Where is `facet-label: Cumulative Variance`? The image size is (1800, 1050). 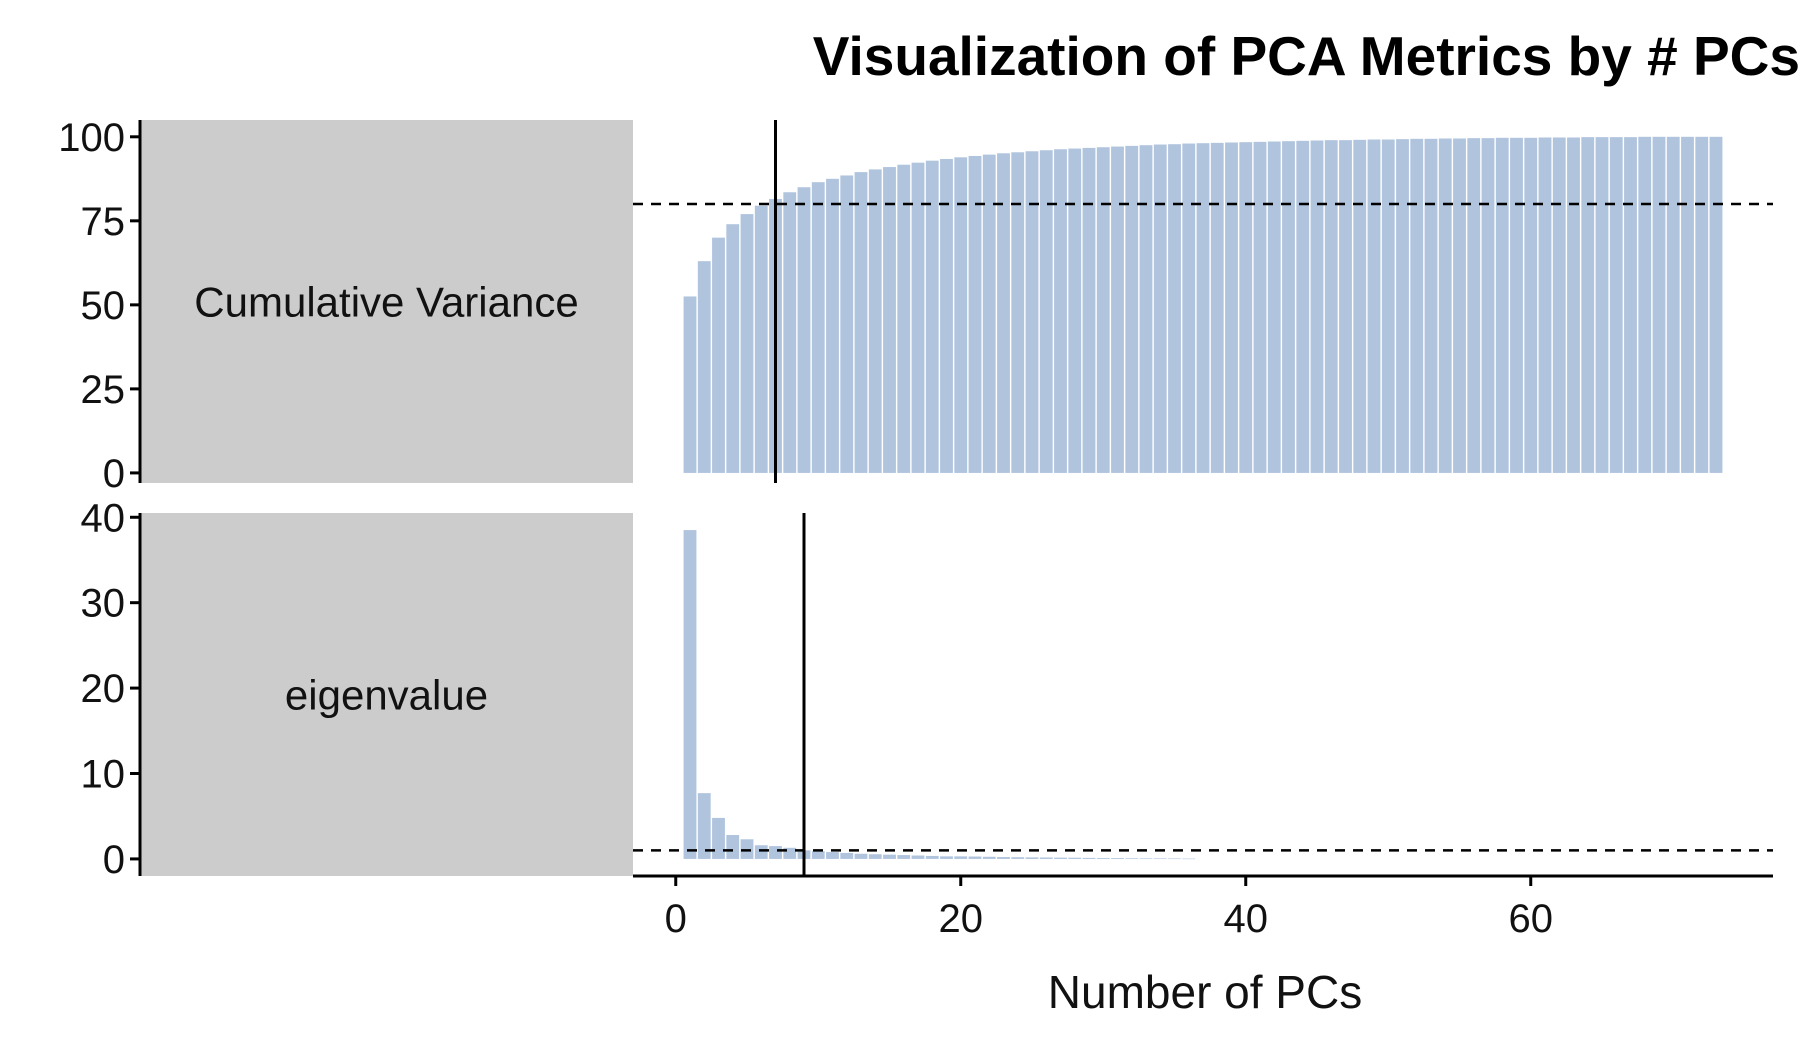
facet-label: Cumulative Variance is located at coordinates (386, 302).